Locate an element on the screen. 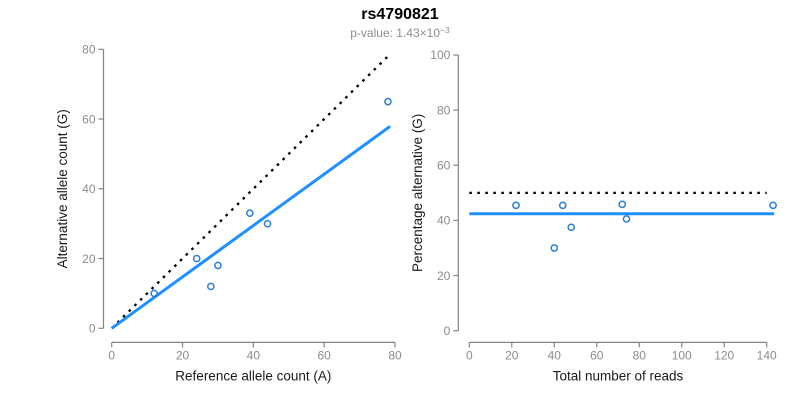 The image size is (800, 400). x-axis-title: Reference allele count (A) is located at coordinates (253, 375).